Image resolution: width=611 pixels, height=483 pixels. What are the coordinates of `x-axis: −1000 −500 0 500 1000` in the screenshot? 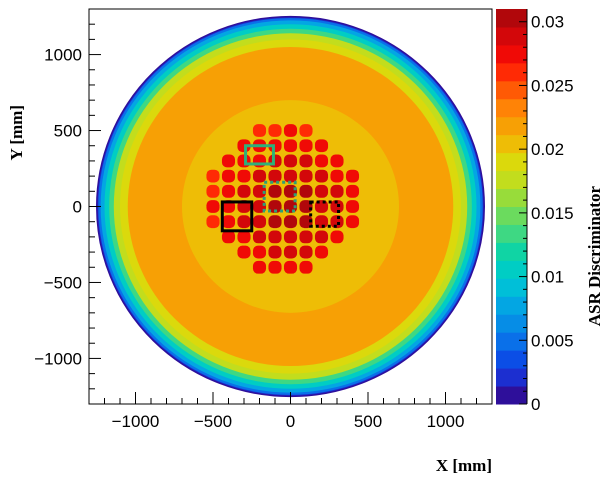 It's located at (290, 411).